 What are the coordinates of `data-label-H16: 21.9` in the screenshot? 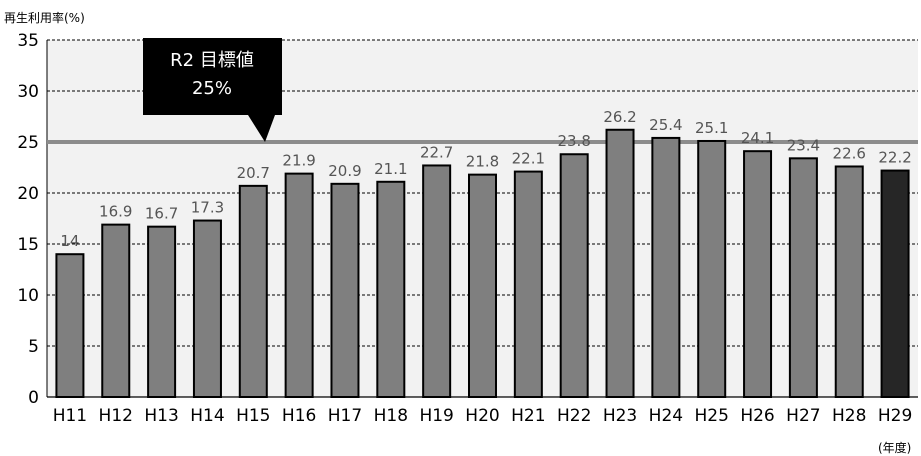 It's located at (298, 161).